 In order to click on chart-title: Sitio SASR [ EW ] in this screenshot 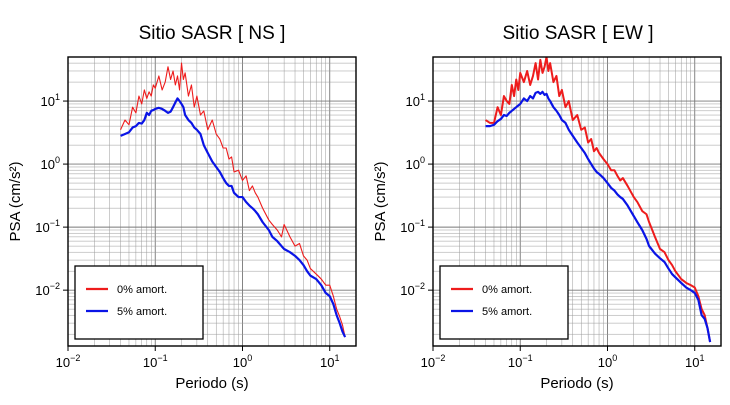, I will do `click(578, 33)`.